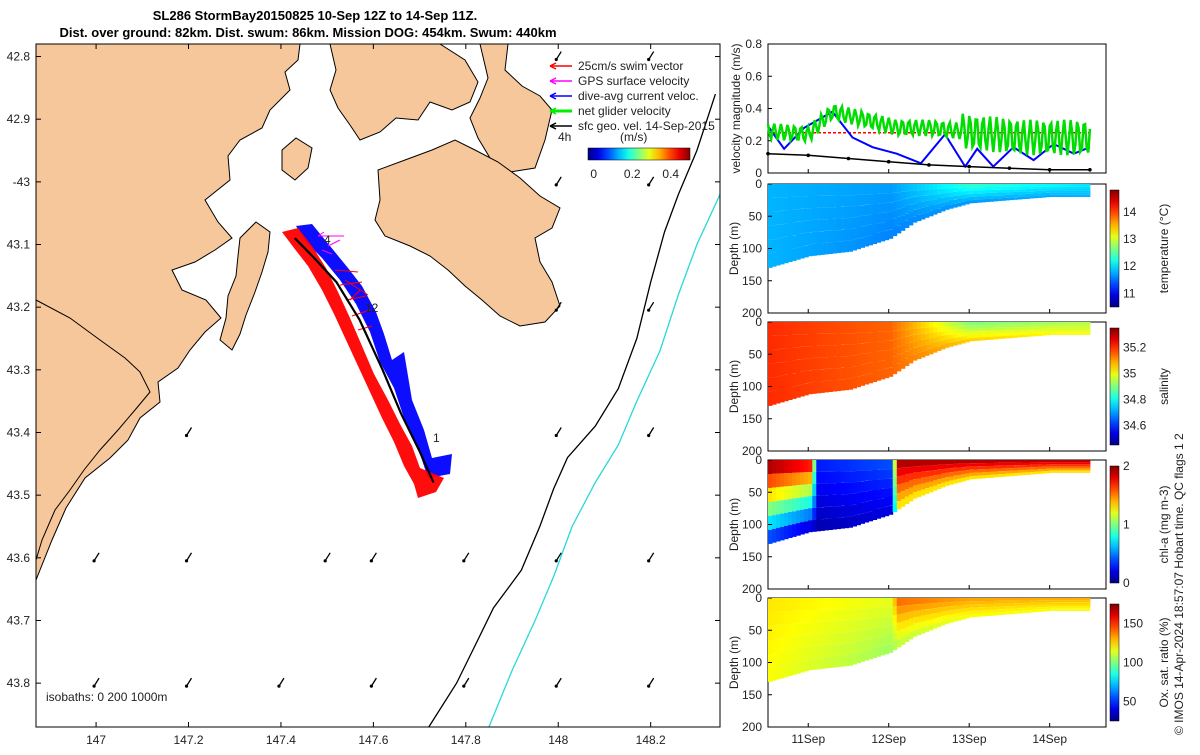  I want to click on section-colorbar-tick-label: 34.6, so click(1135, 426).